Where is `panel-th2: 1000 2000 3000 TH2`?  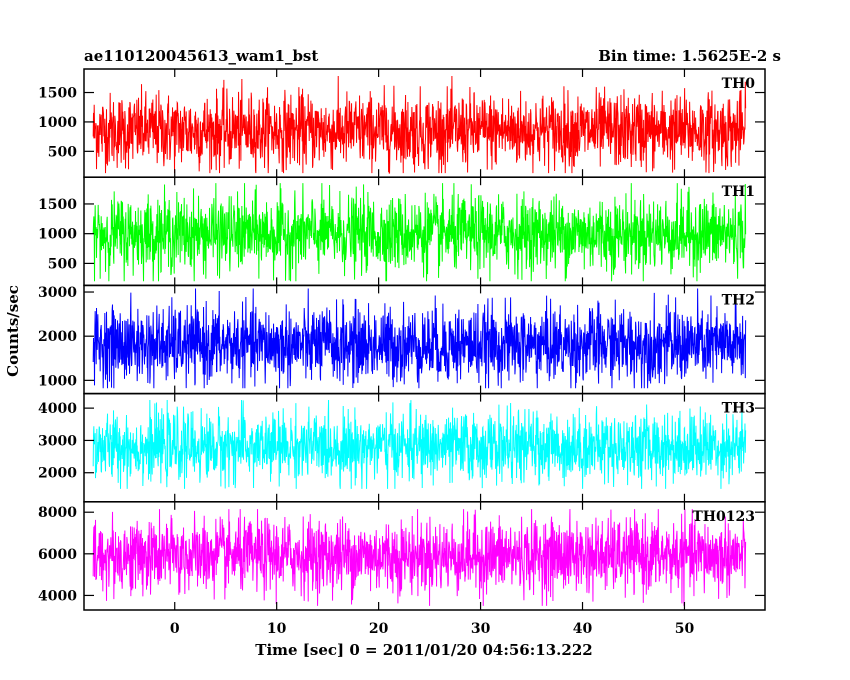 panel-th2: 1000 2000 3000 TH2 is located at coordinates (402, 339).